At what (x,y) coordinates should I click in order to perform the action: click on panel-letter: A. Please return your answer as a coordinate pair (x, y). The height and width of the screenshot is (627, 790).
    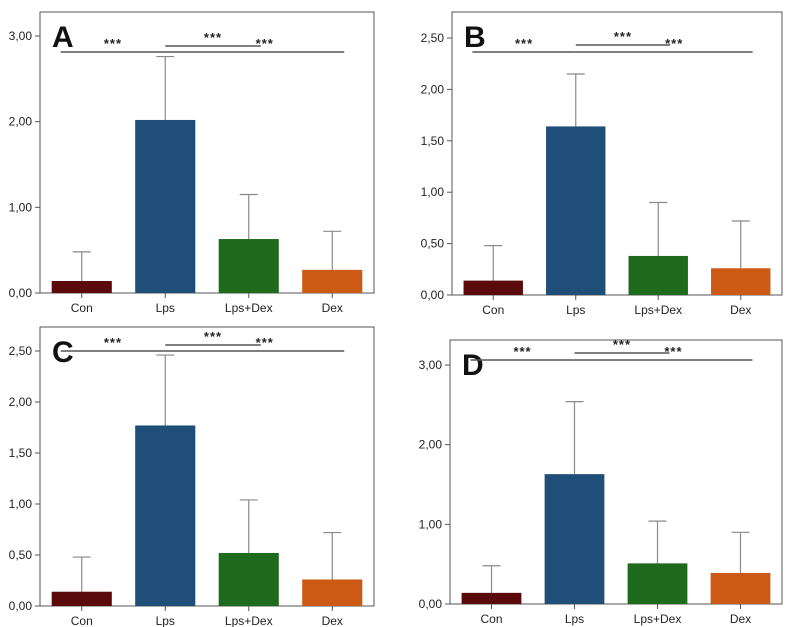
    Looking at the image, I should click on (63, 37).